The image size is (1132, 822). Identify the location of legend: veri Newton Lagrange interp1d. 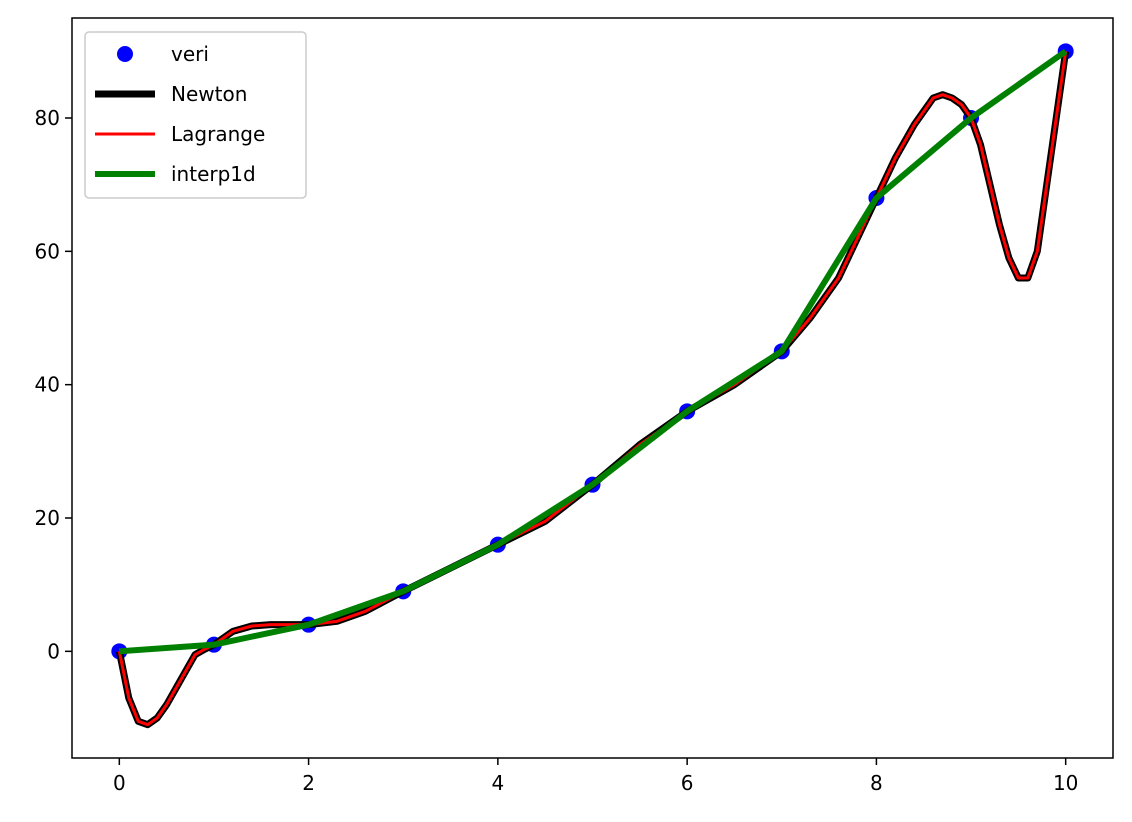
(195, 115).